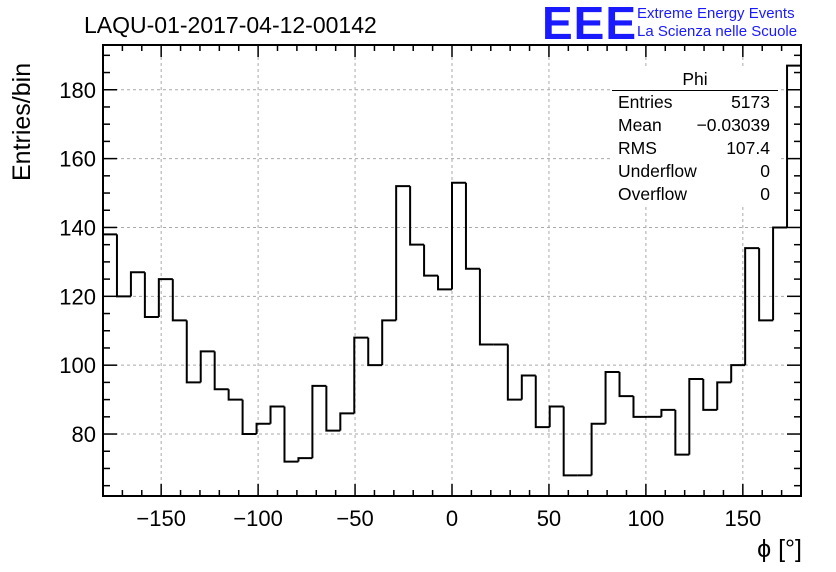 Image resolution: width=836 pixels, height=572 pixels. What do you see at coordinates (750, 102) in the screenshot?
I see `stats-value: 5173` at bounding box center [750, 102].